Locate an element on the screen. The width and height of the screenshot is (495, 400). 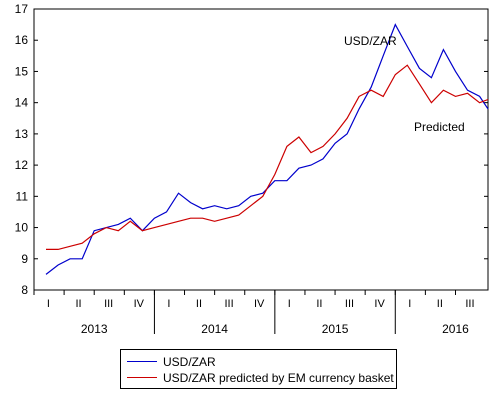
legend-label-predicted: USD/ZAR predicted by EM currency basket is located at coordinates (278, 377).